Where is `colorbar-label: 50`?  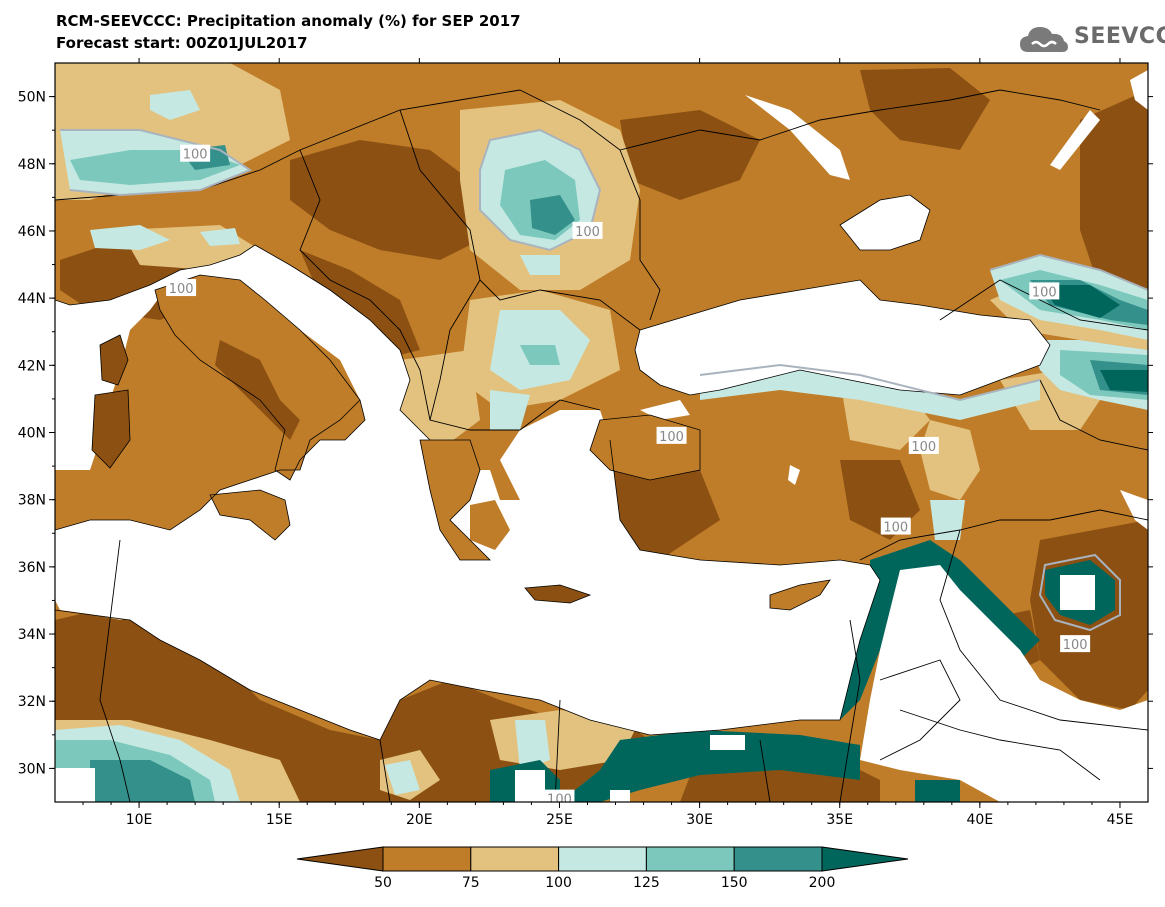
colorbar-label: 50 is located at coordinates (383, 883).